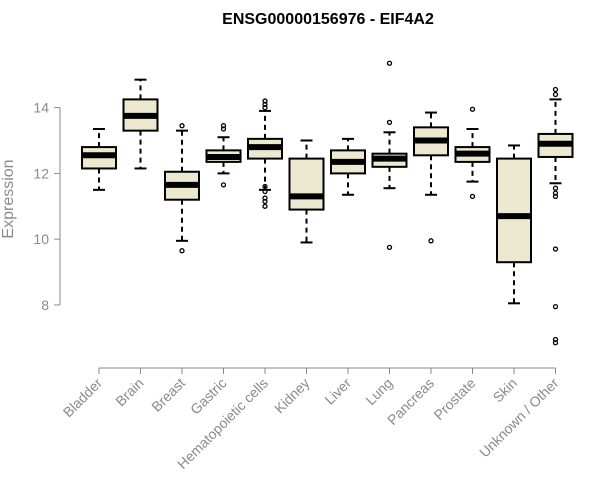 This screenshot has height=500, width=600. I want to click on box-skin, so click(514, 224).